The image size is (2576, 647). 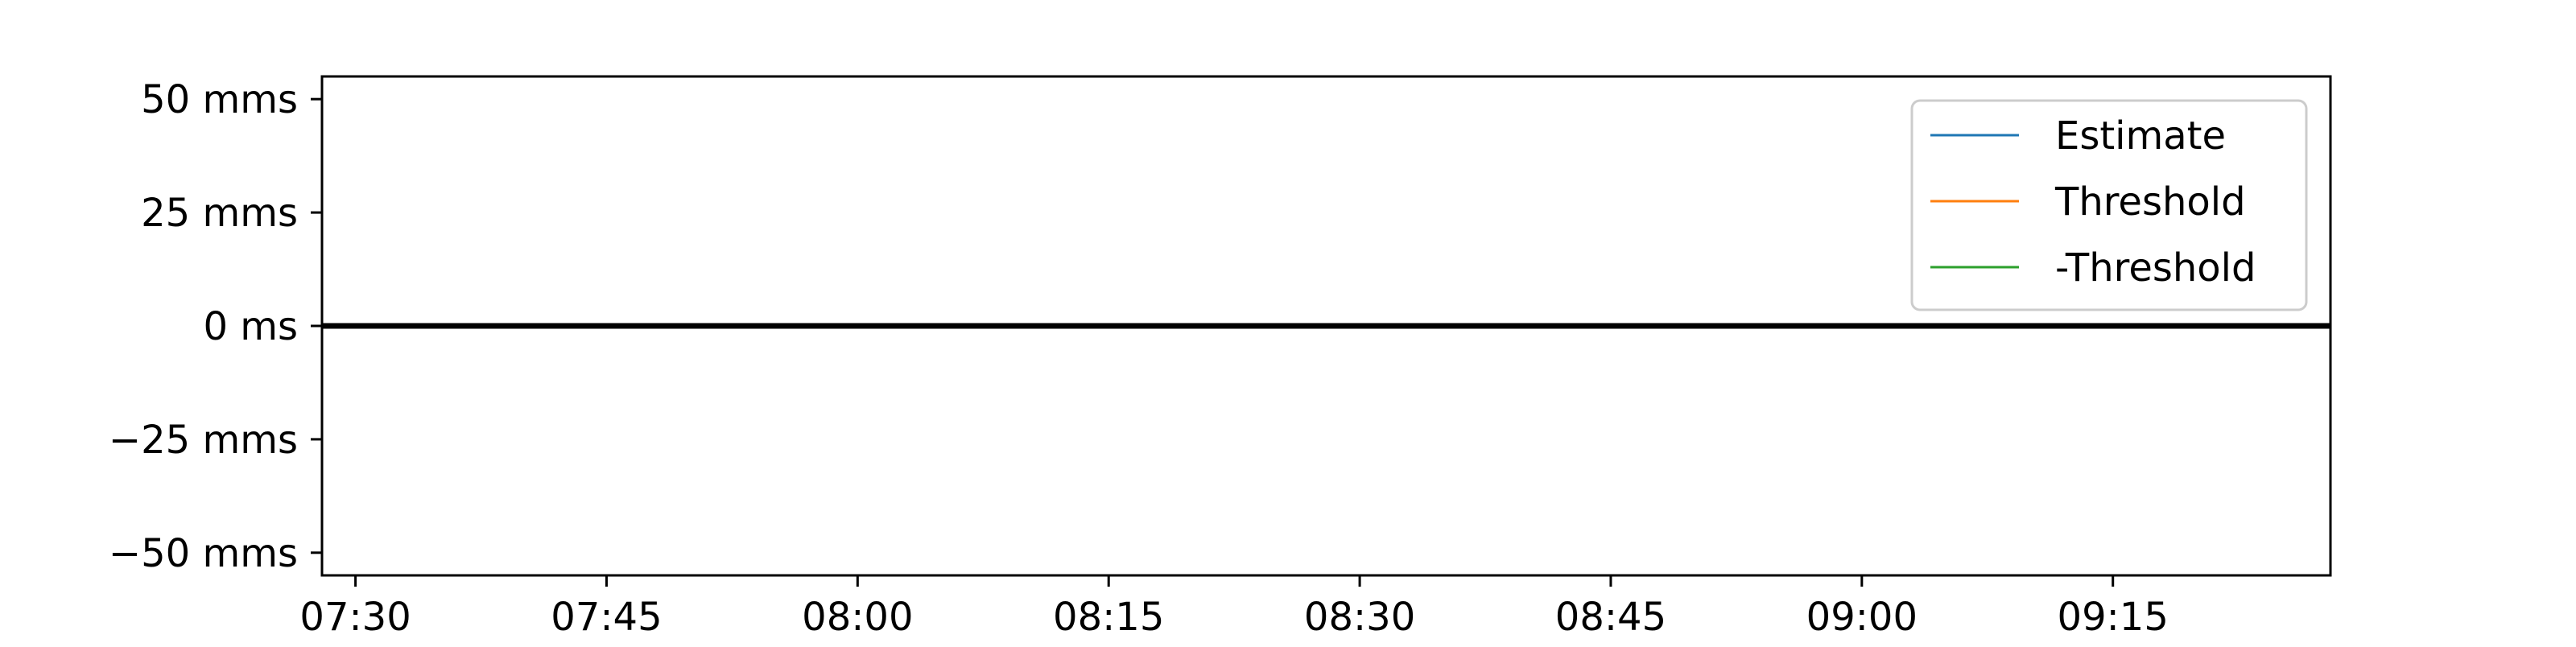 I want to click on legend: Estimate Threshold -Threshold, so click(x=2109, y=205).